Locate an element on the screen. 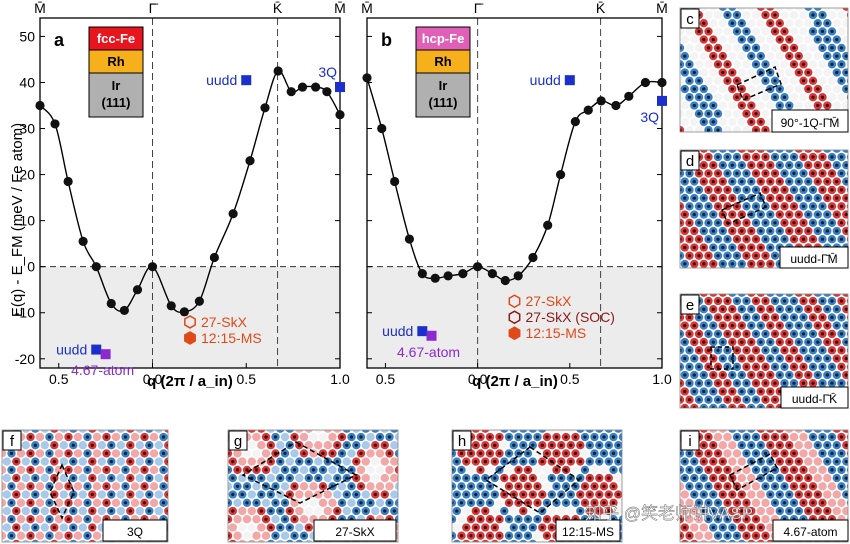 The height and width of the screenshot is (544, 850). y-tick-label: 20 is located at coordinates (27, 175).